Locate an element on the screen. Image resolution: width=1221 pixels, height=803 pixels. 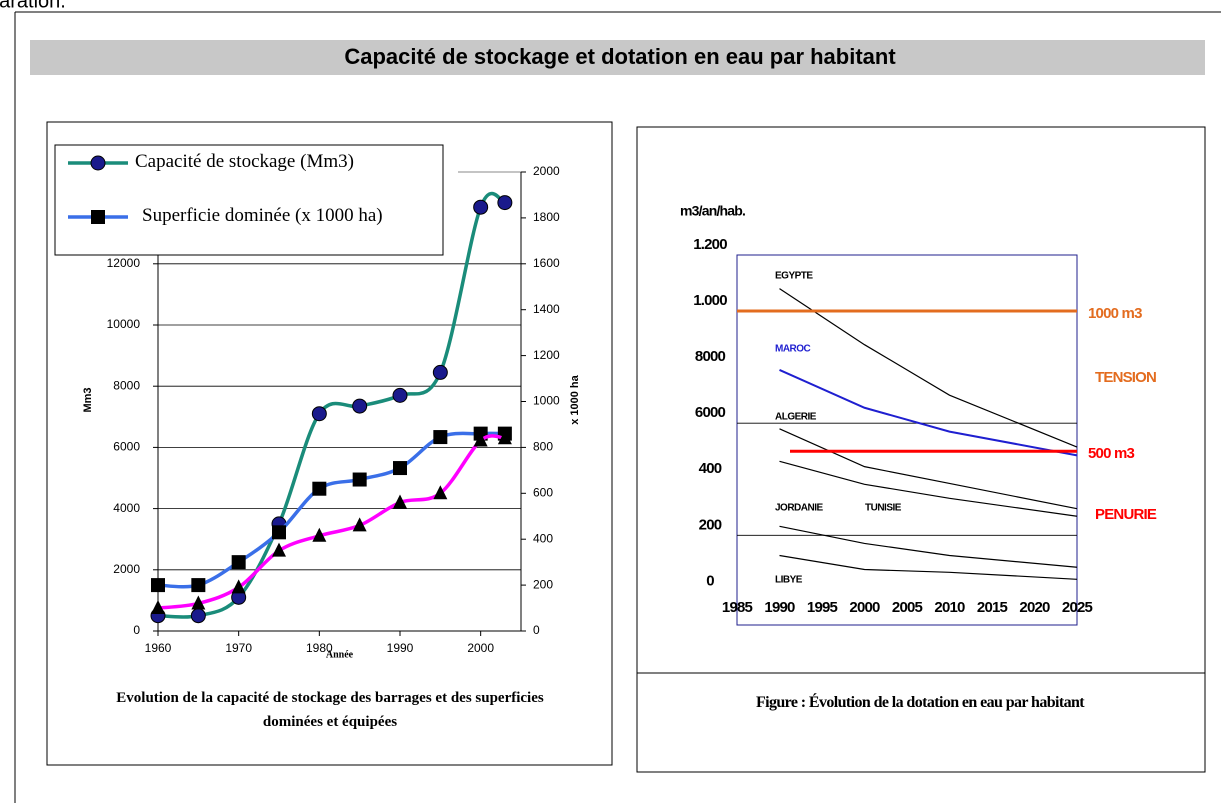
legend-label: Capacité de stockage (Mm3) is located at coordinates (244, 161).